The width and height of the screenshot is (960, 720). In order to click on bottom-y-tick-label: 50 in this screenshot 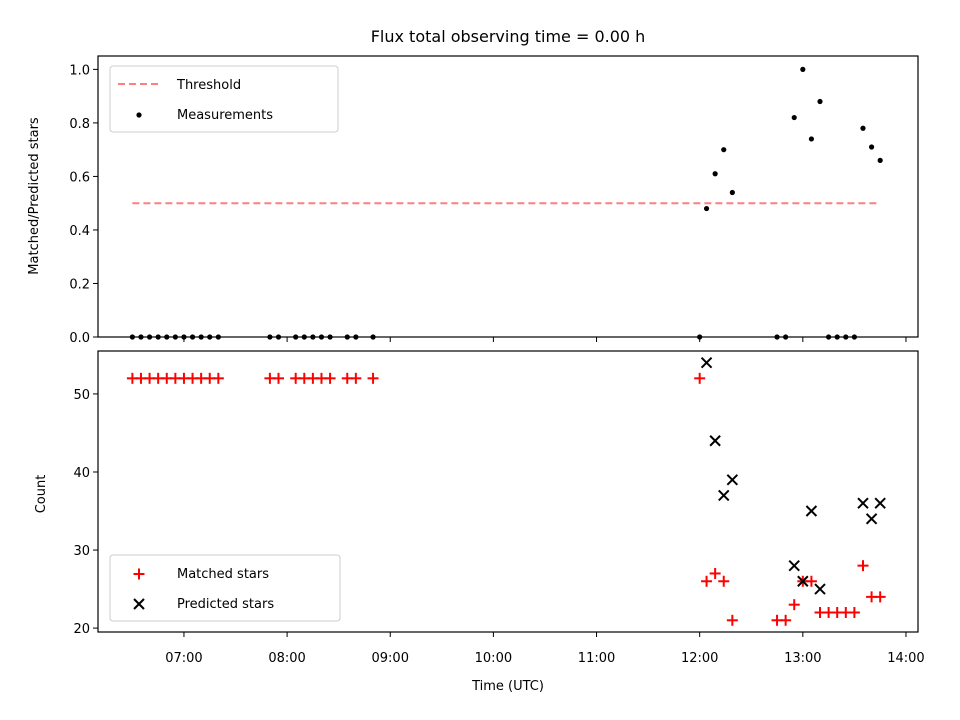, I will do `click(81, 395)`.